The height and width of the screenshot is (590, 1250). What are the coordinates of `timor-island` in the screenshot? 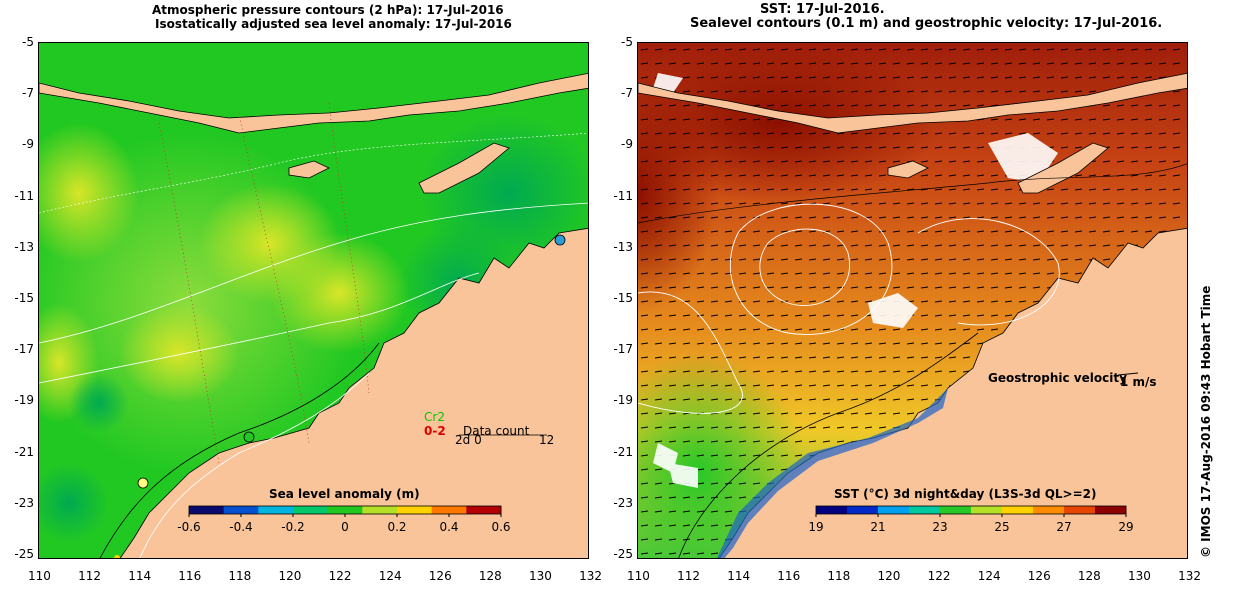 It's located at (464, 168).